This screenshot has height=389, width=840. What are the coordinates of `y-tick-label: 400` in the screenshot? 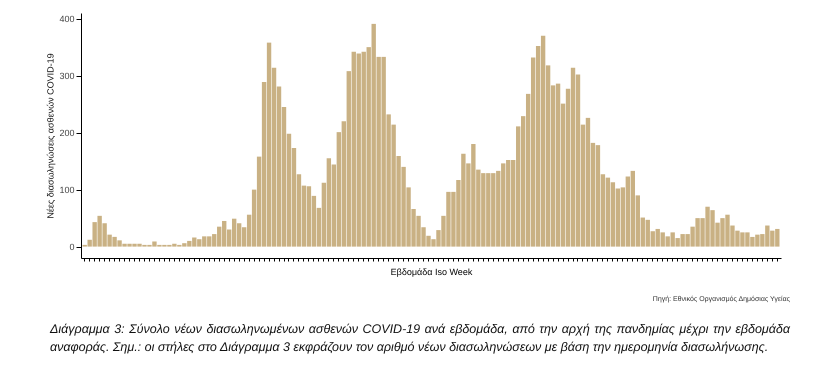 It's located at (66, 19).